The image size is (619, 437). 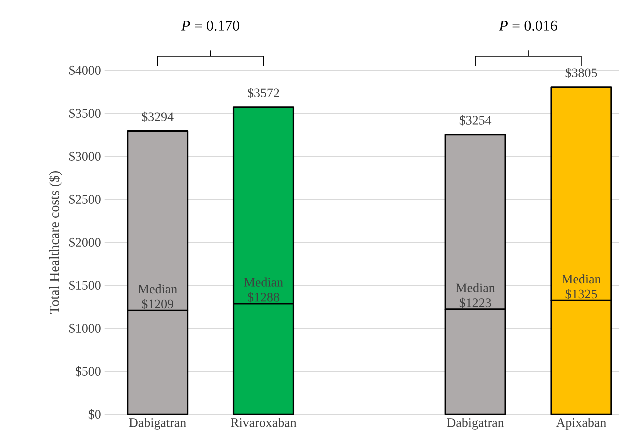 What do you see at coordinates (85, 328) in the screenshot?
I see `y-tick-label: $1000` at bounding box center [85, 328].